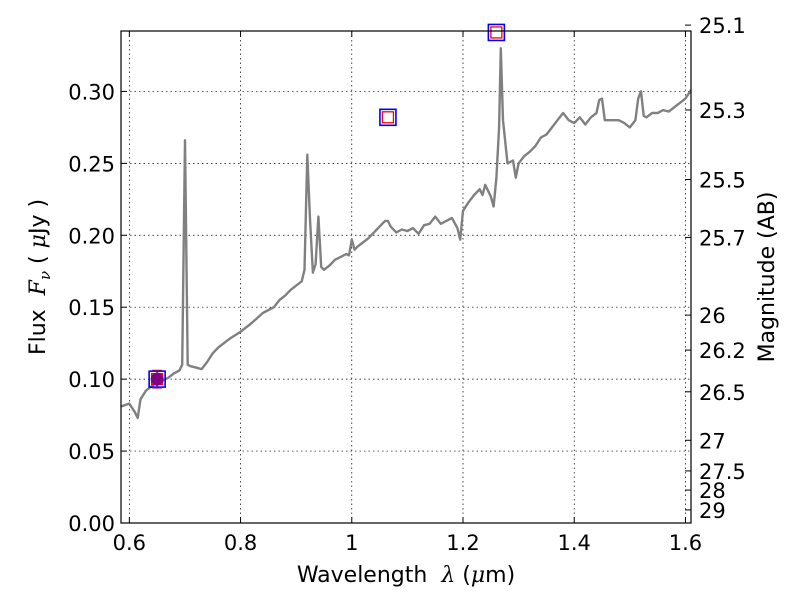 This screenshot has height=600, width=800. I want to click on y2-tick-label: 25.7, so click(722, 238).